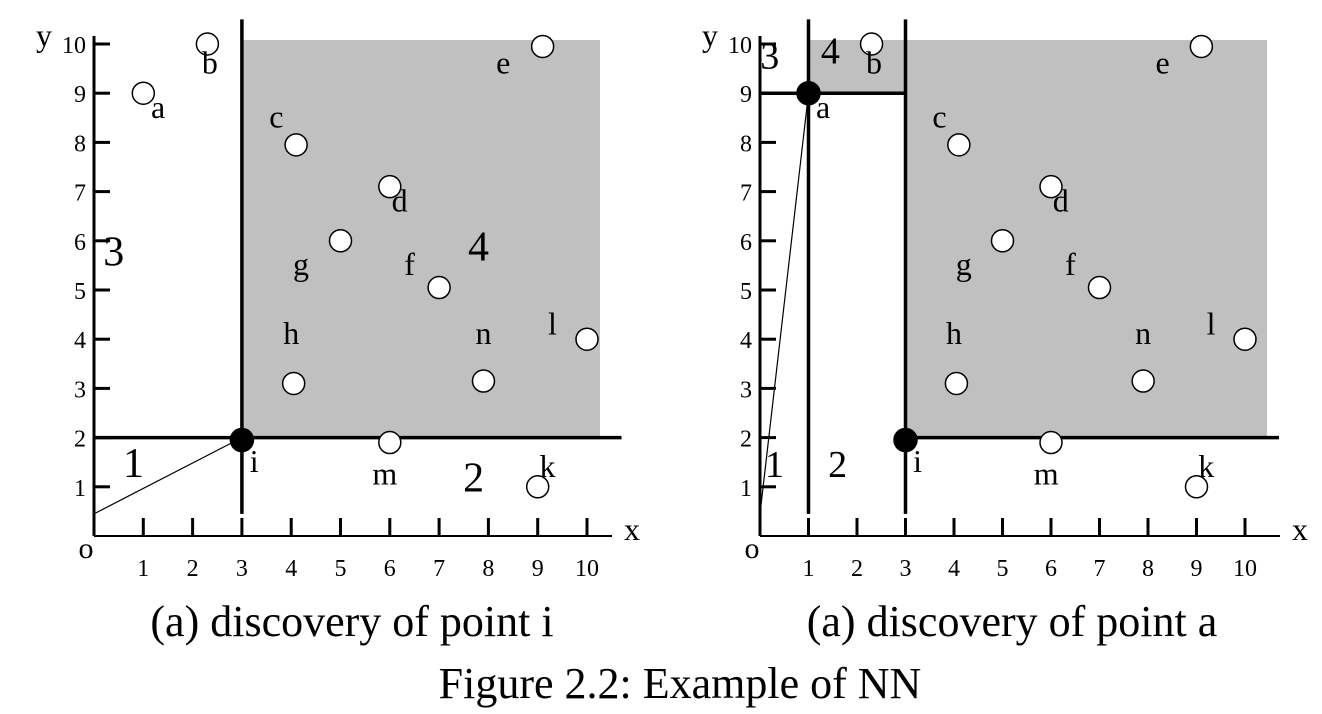 The image size is (1322, 714). What do you see at coordinates (1162, 63) in the screenshot?
I see `point-label-e: e` at bounding box center [1162, 63].